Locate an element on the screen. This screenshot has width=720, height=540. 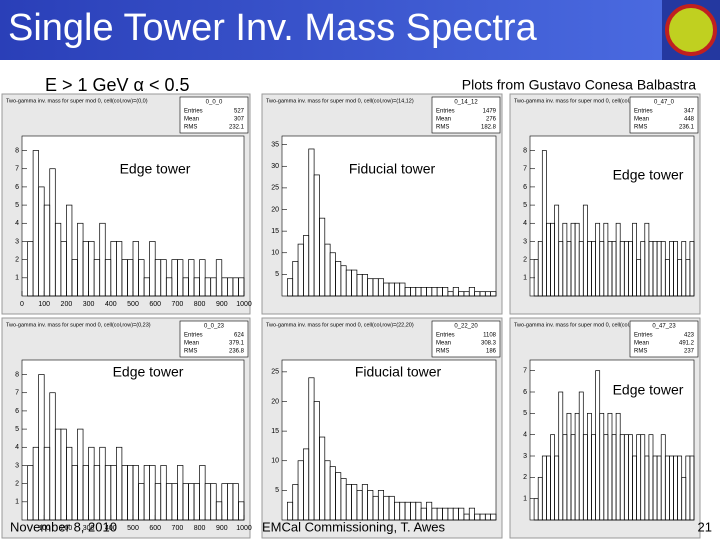
stat-name: 0_47_0 is located at coordinates (664, 103).